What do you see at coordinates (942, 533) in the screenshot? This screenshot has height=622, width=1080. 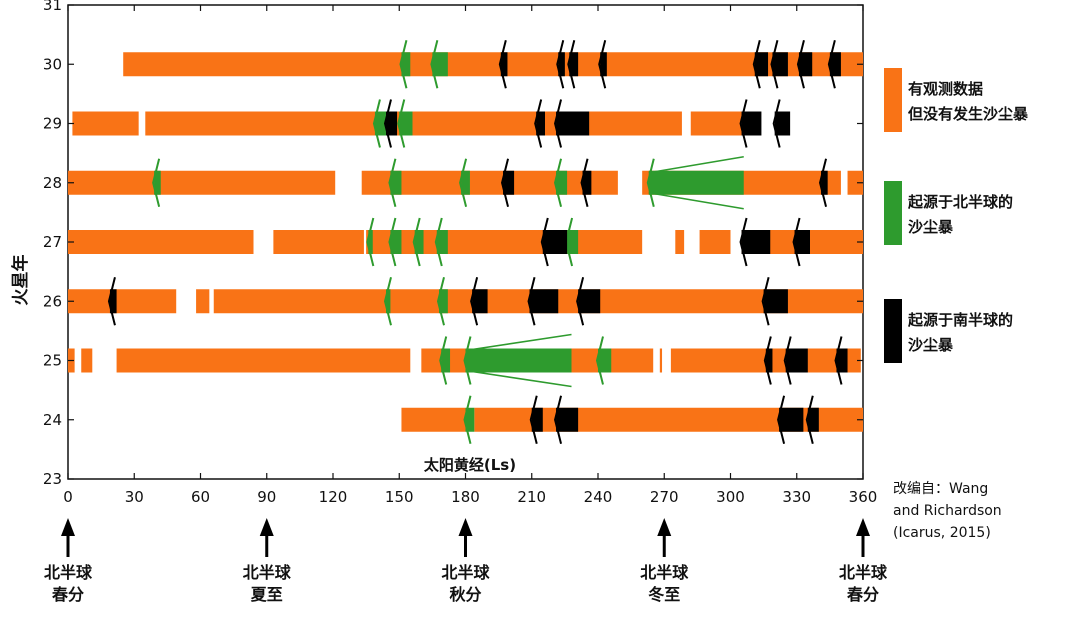 I see `source-line: (Icarus, 2015)` at bounding box center [942, 533].